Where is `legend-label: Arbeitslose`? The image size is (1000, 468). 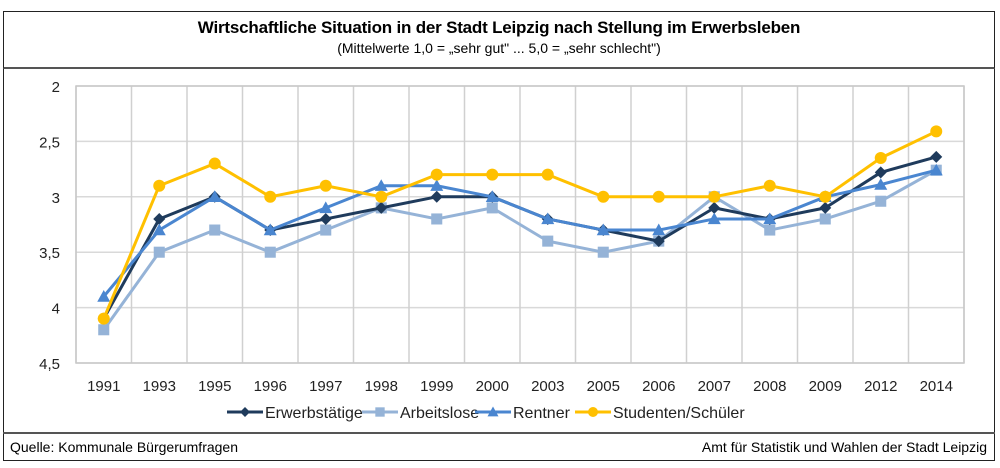
legend-label: Arbeitslose is located at coordinates (439, 413).